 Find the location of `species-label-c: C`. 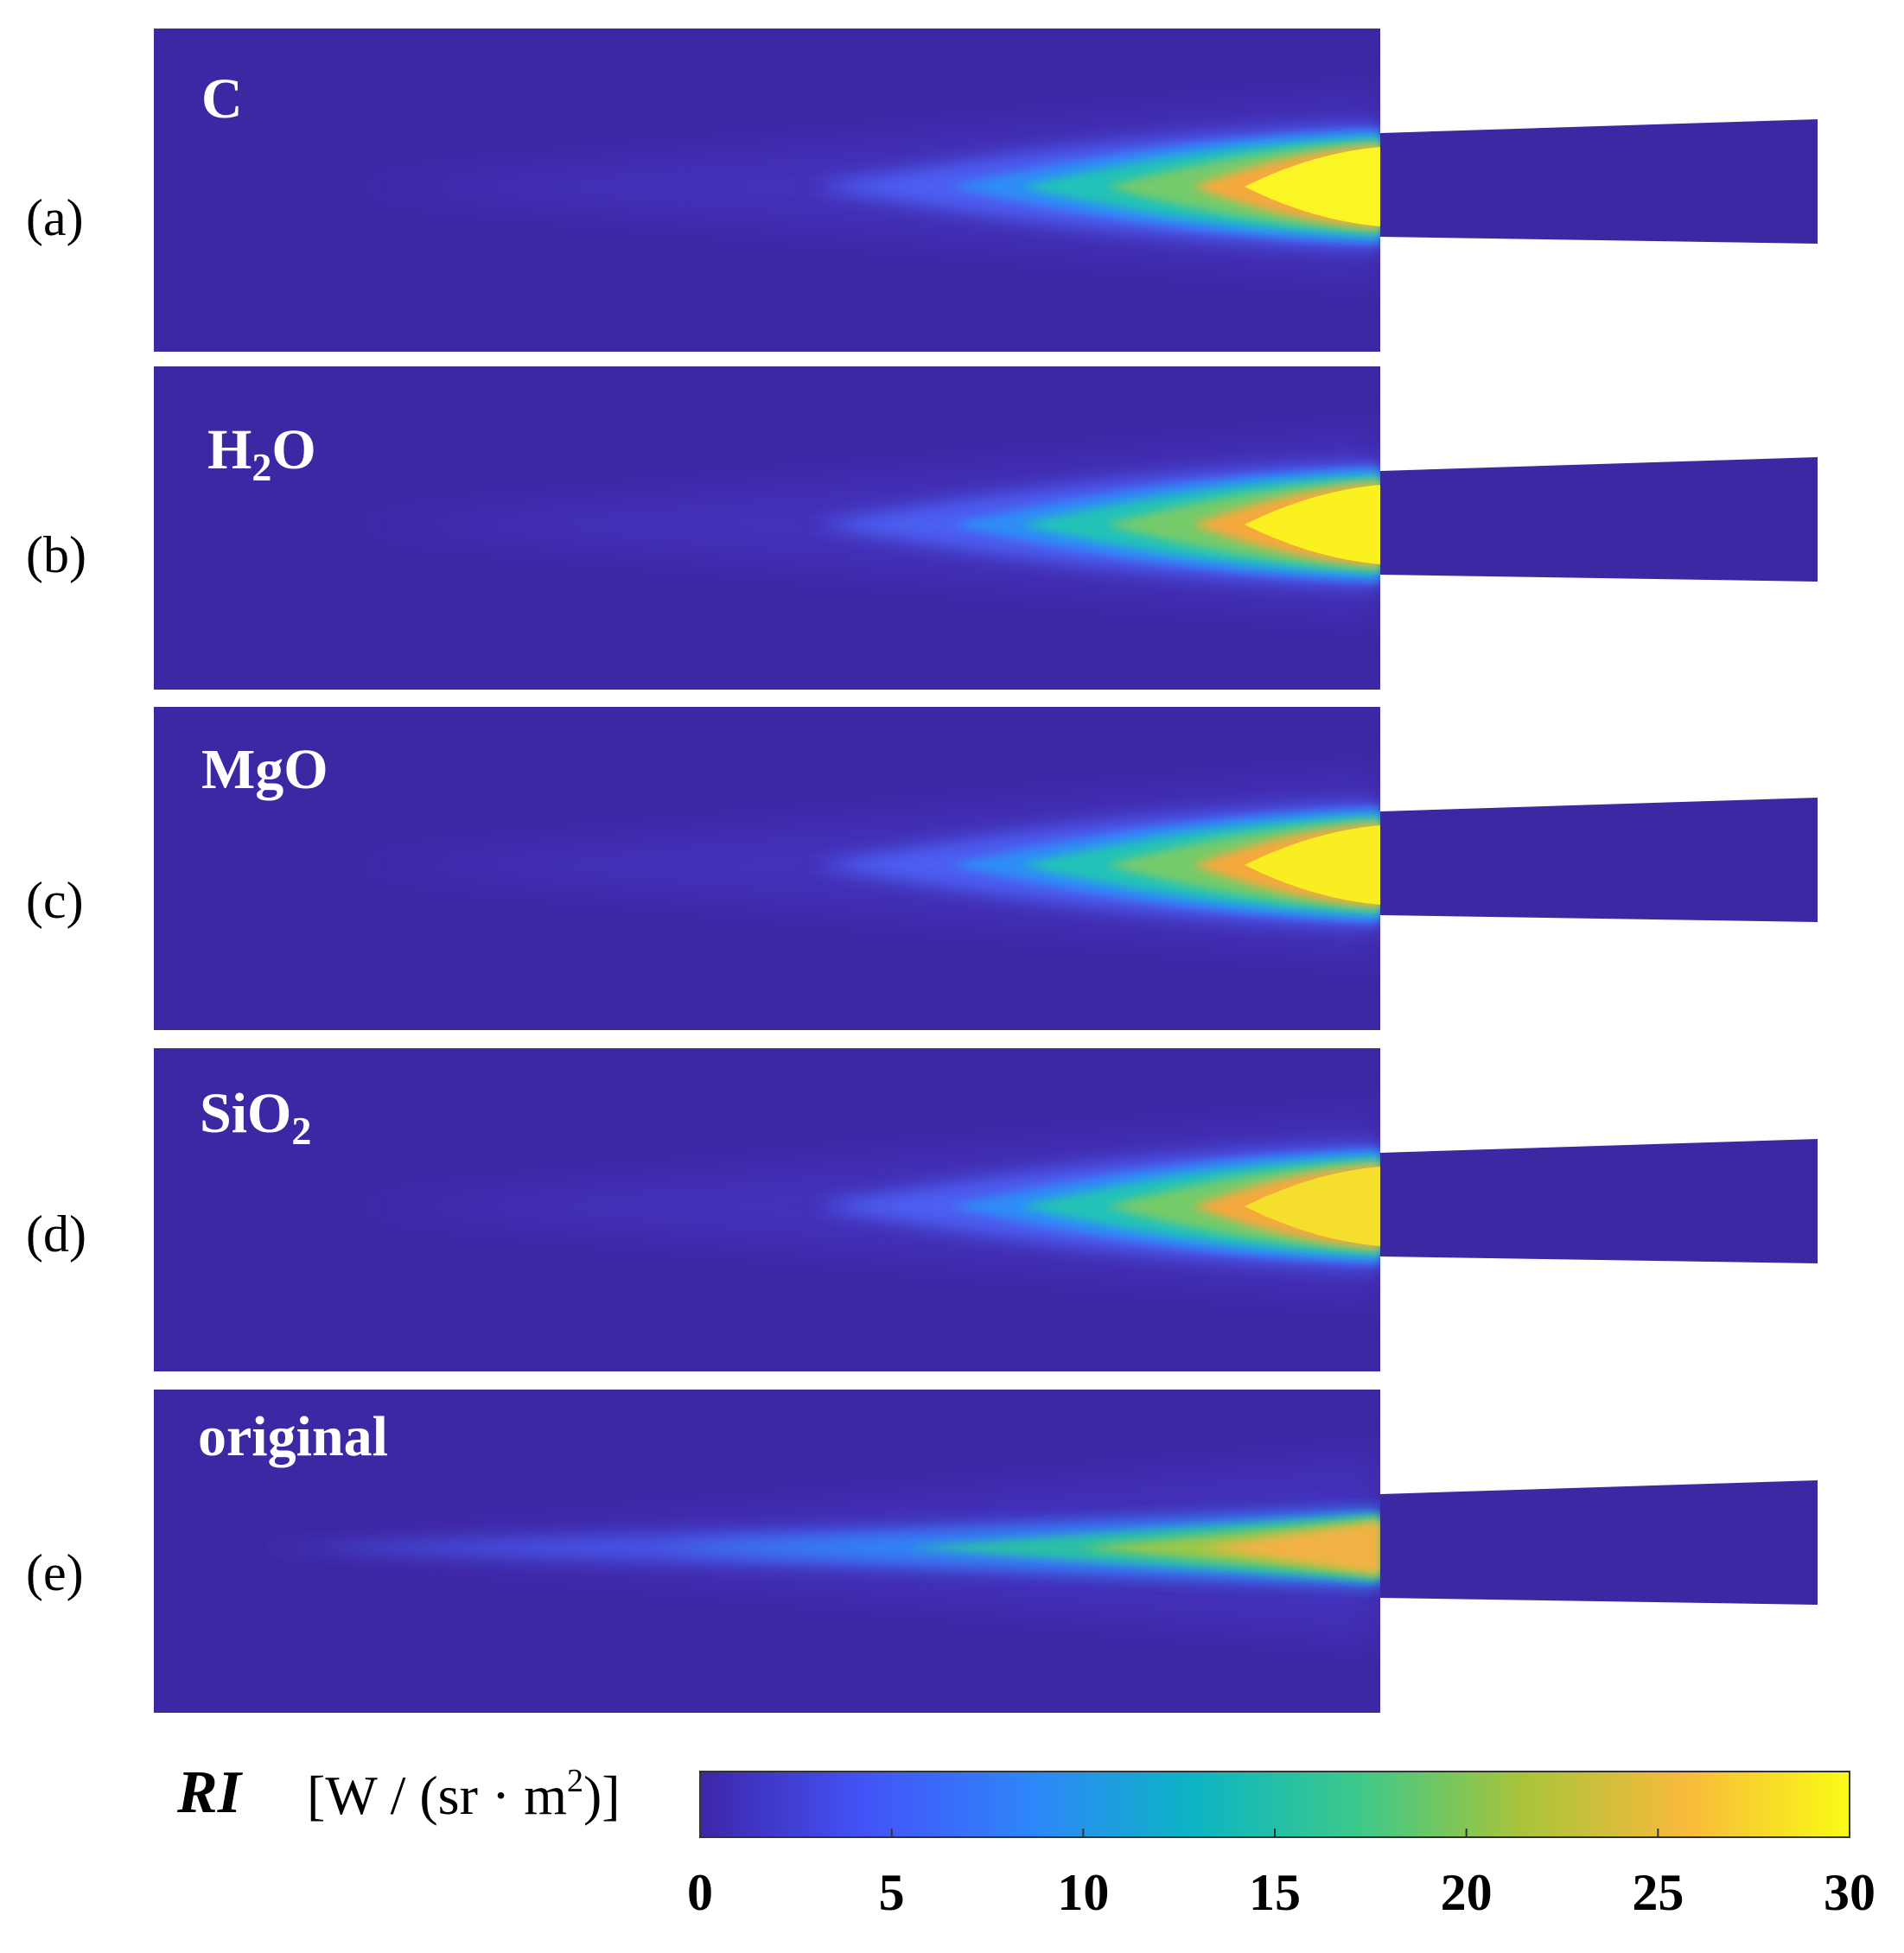

species-label-c: C is located at coordinates (222, 99).